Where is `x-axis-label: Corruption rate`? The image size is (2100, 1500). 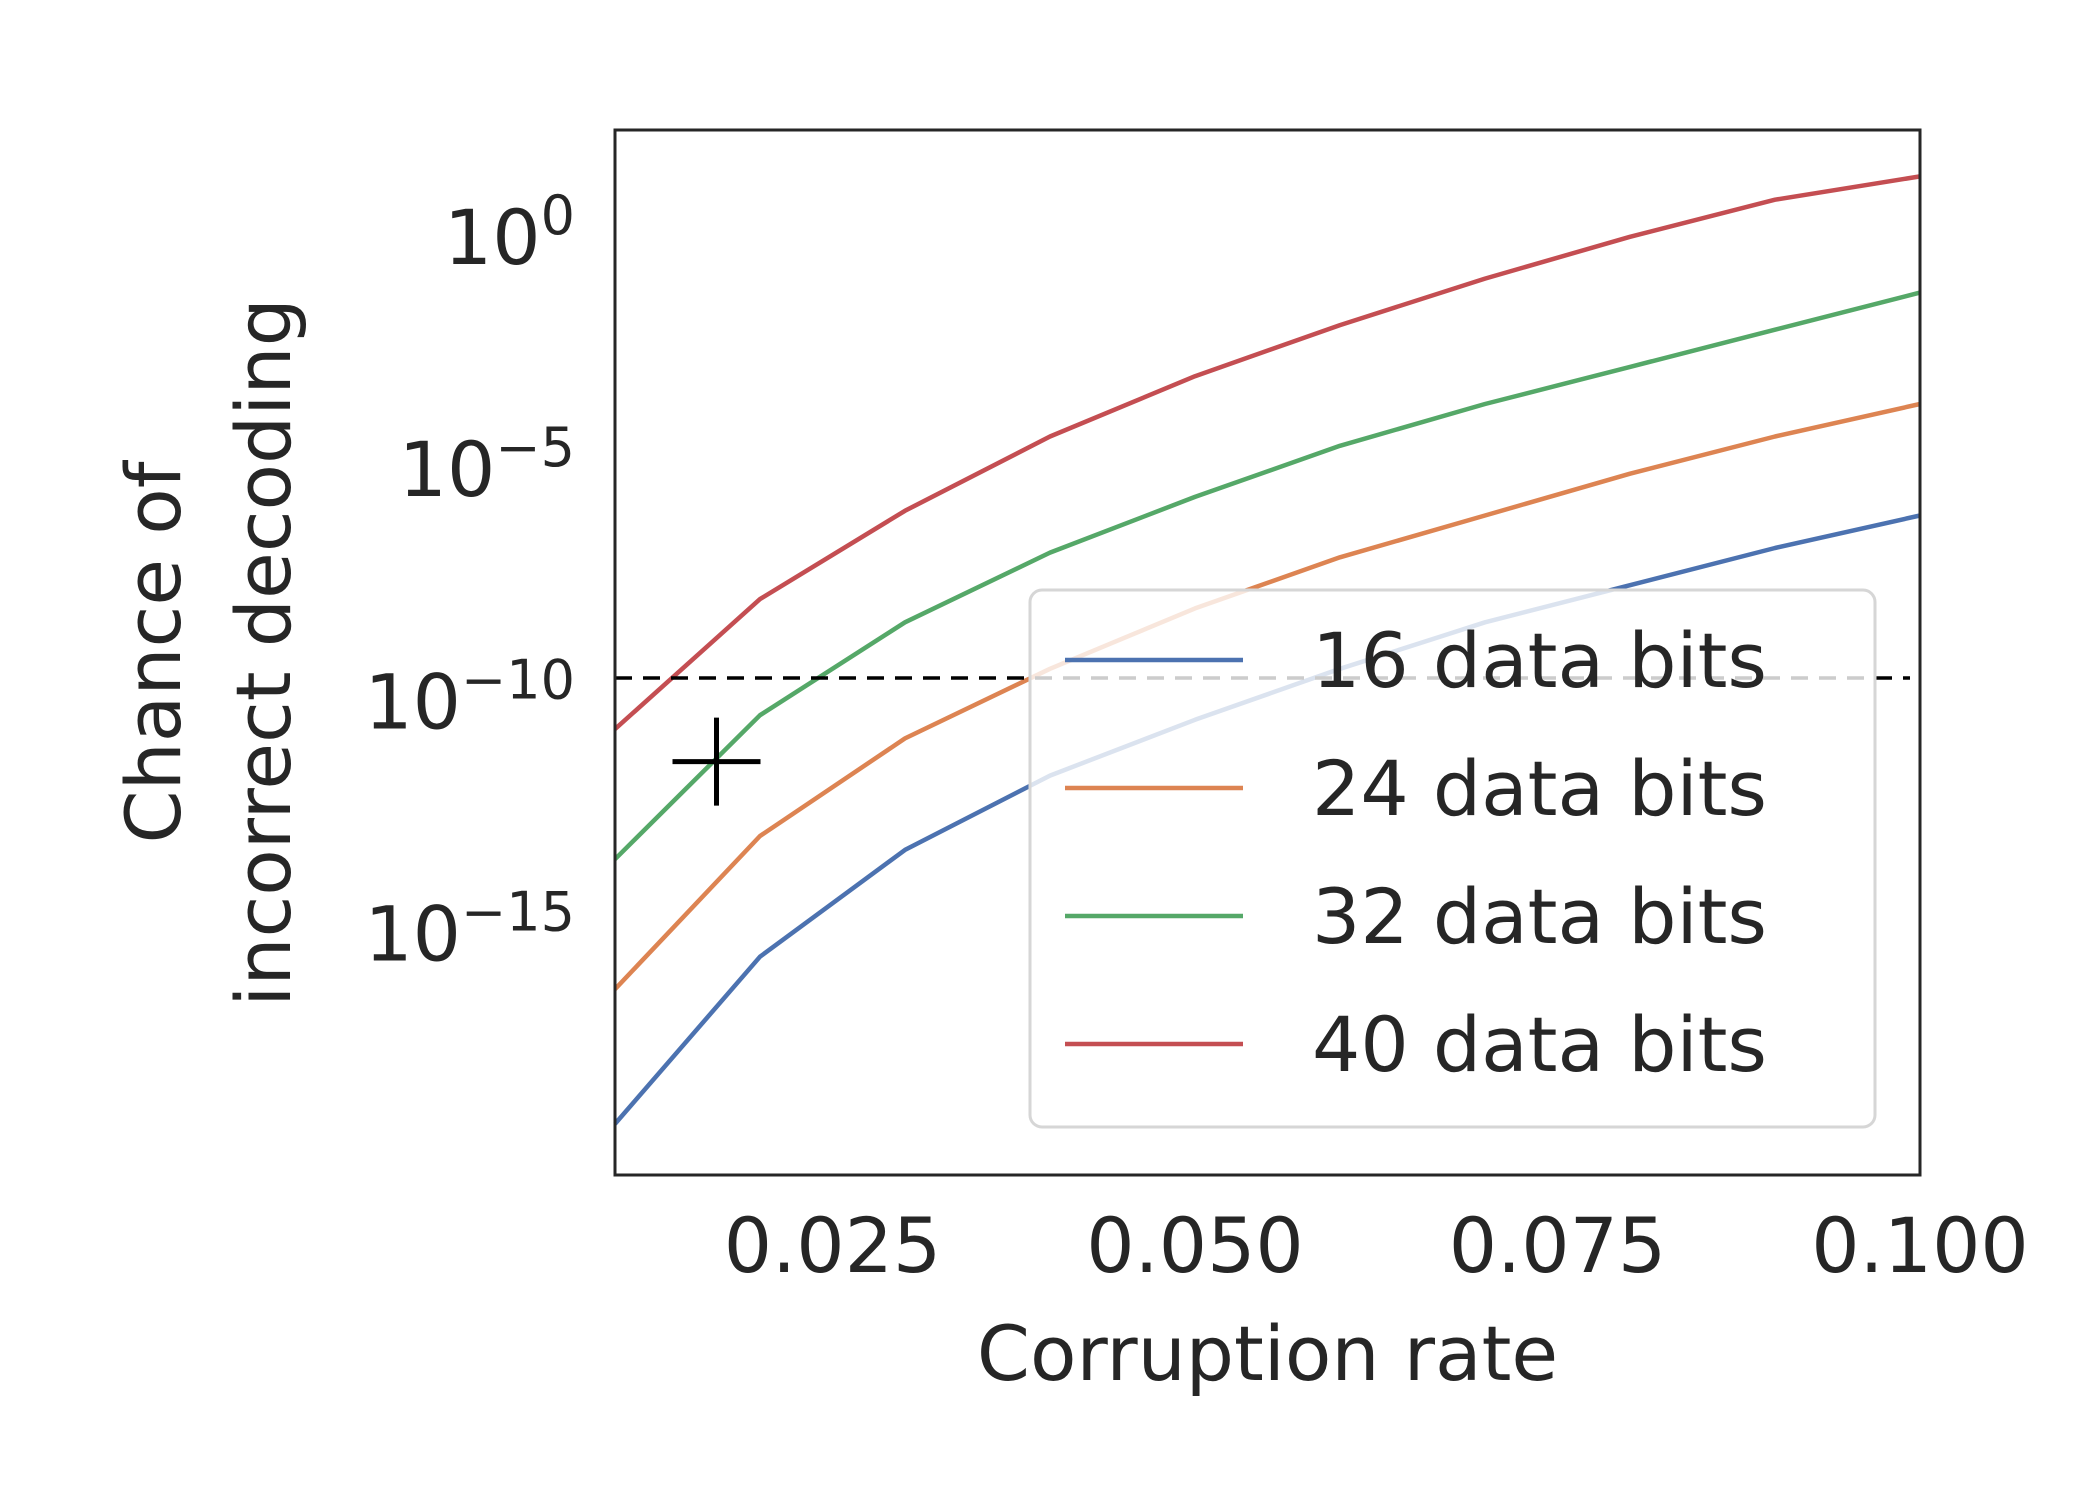
x-axis-label: Corruption rate is located at coordinates (1267, 1353).